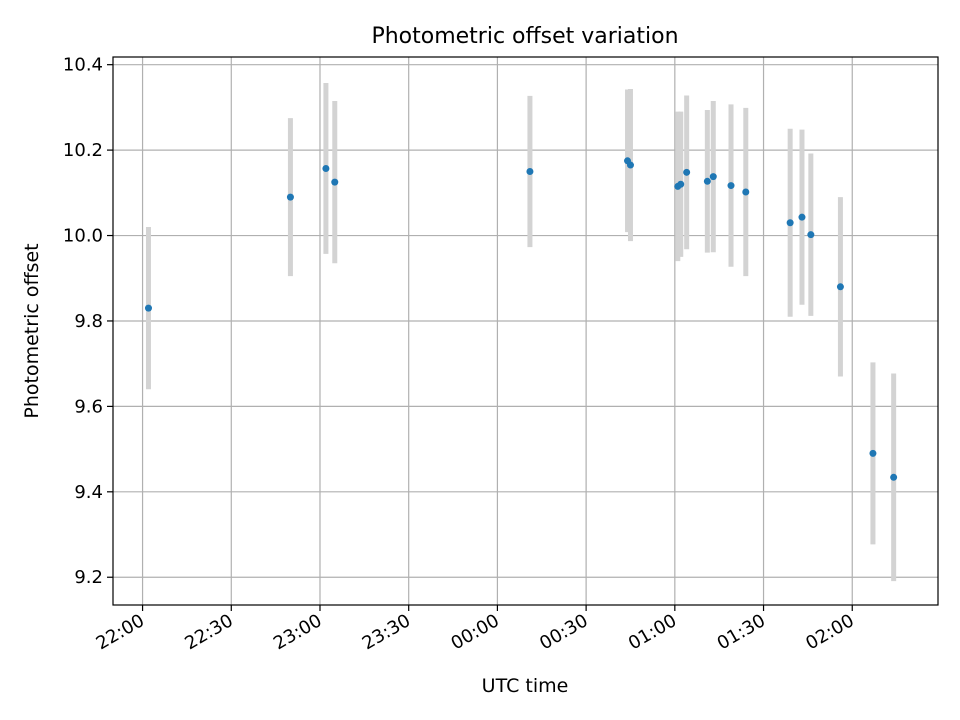 This screenshot has height=720, width=960. I want to click on y-axis-label: Photometric offset, so click(32, 330).